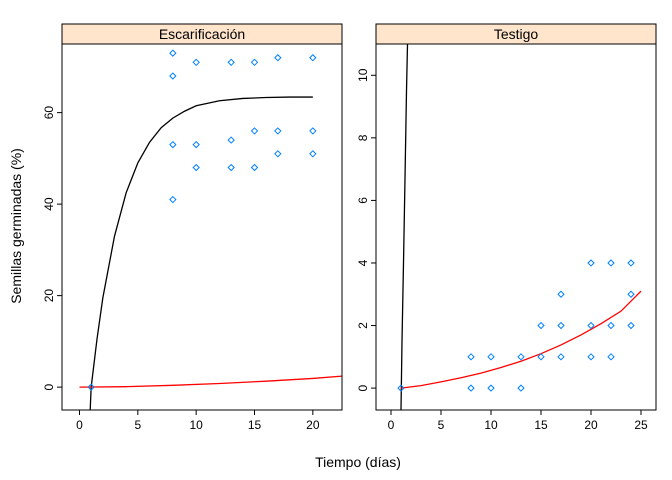  Describe the element at coordinates (363, 137) in the screenshot. I see `y-tick-label: 8` at that location.